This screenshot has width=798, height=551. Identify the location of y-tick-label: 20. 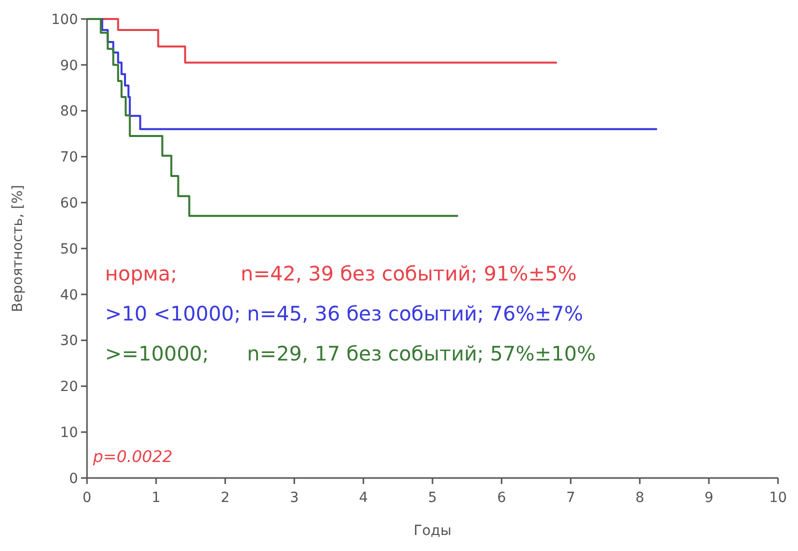
(69, 387).